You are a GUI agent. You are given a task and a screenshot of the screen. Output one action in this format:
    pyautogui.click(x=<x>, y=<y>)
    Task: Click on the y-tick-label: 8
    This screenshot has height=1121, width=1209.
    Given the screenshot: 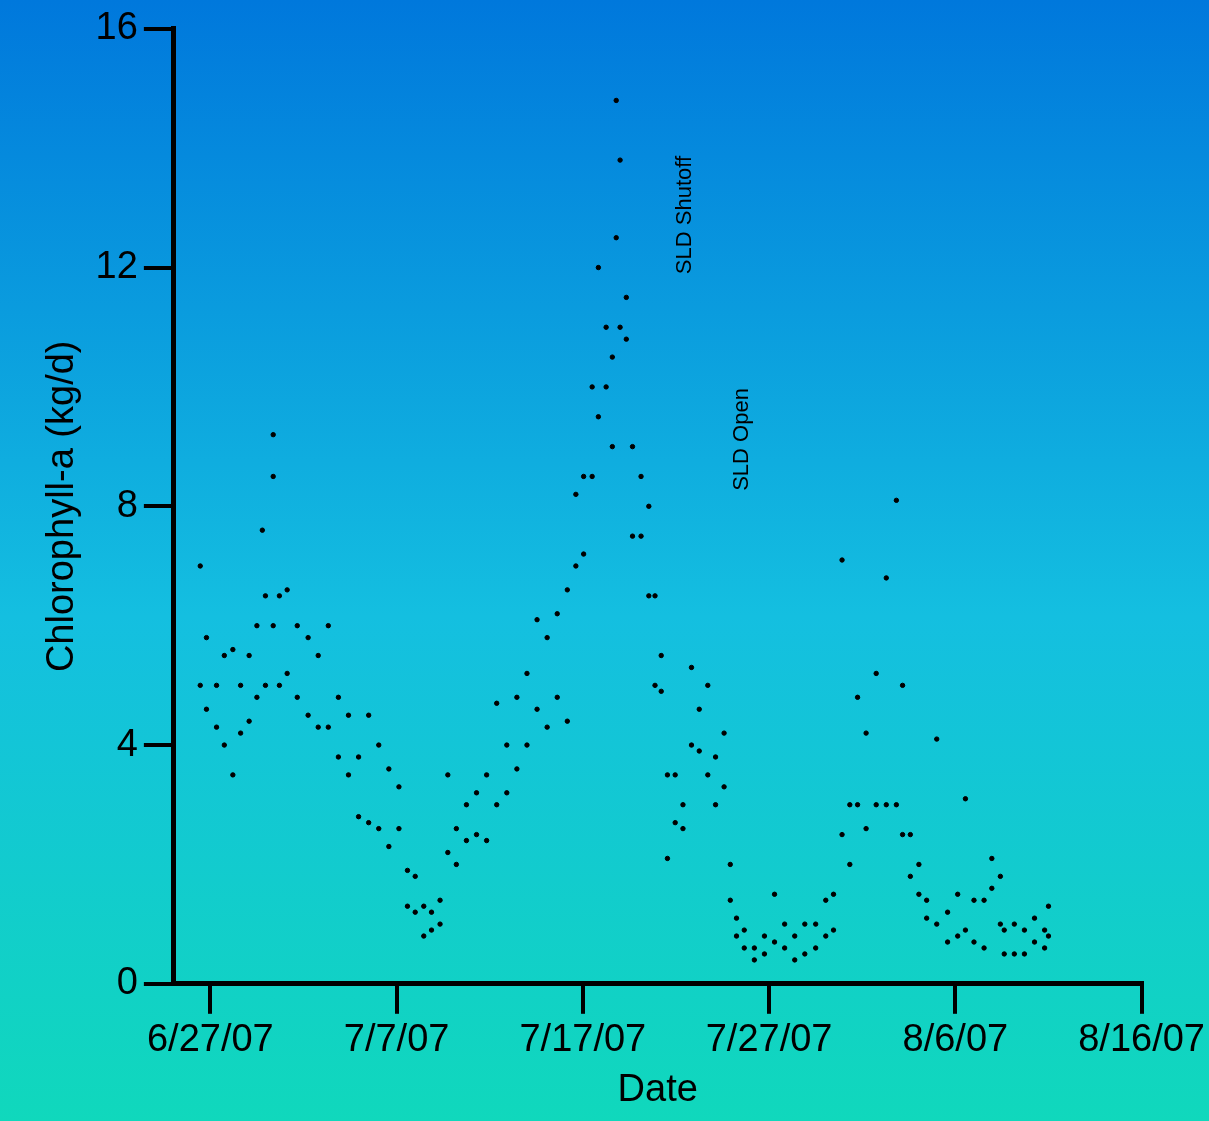 What is the action you would take?
    pyautogui.click(x=127, y=503)
    